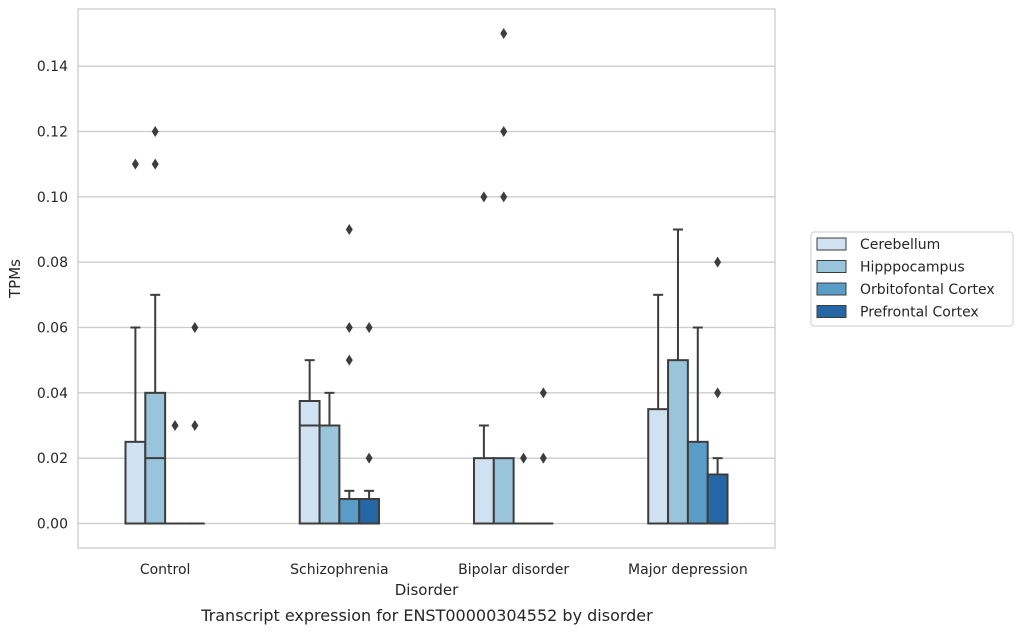 The width and height of the screenshot is (1023, 634). I want to click on legend-label: Cerebellum, so click(900, 245).